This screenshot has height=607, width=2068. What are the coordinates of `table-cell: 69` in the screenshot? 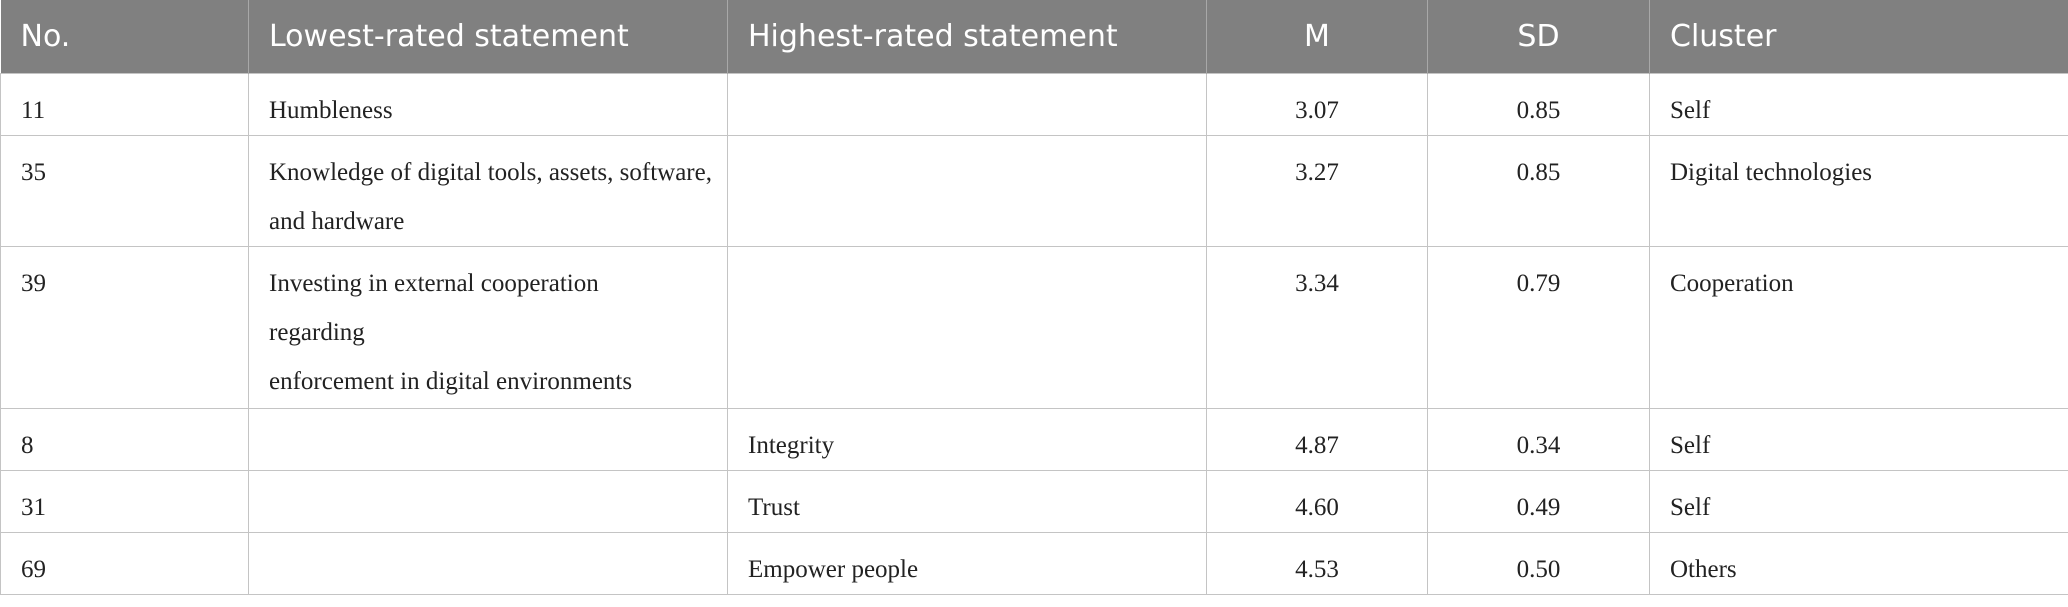 It's located at (124, 563).